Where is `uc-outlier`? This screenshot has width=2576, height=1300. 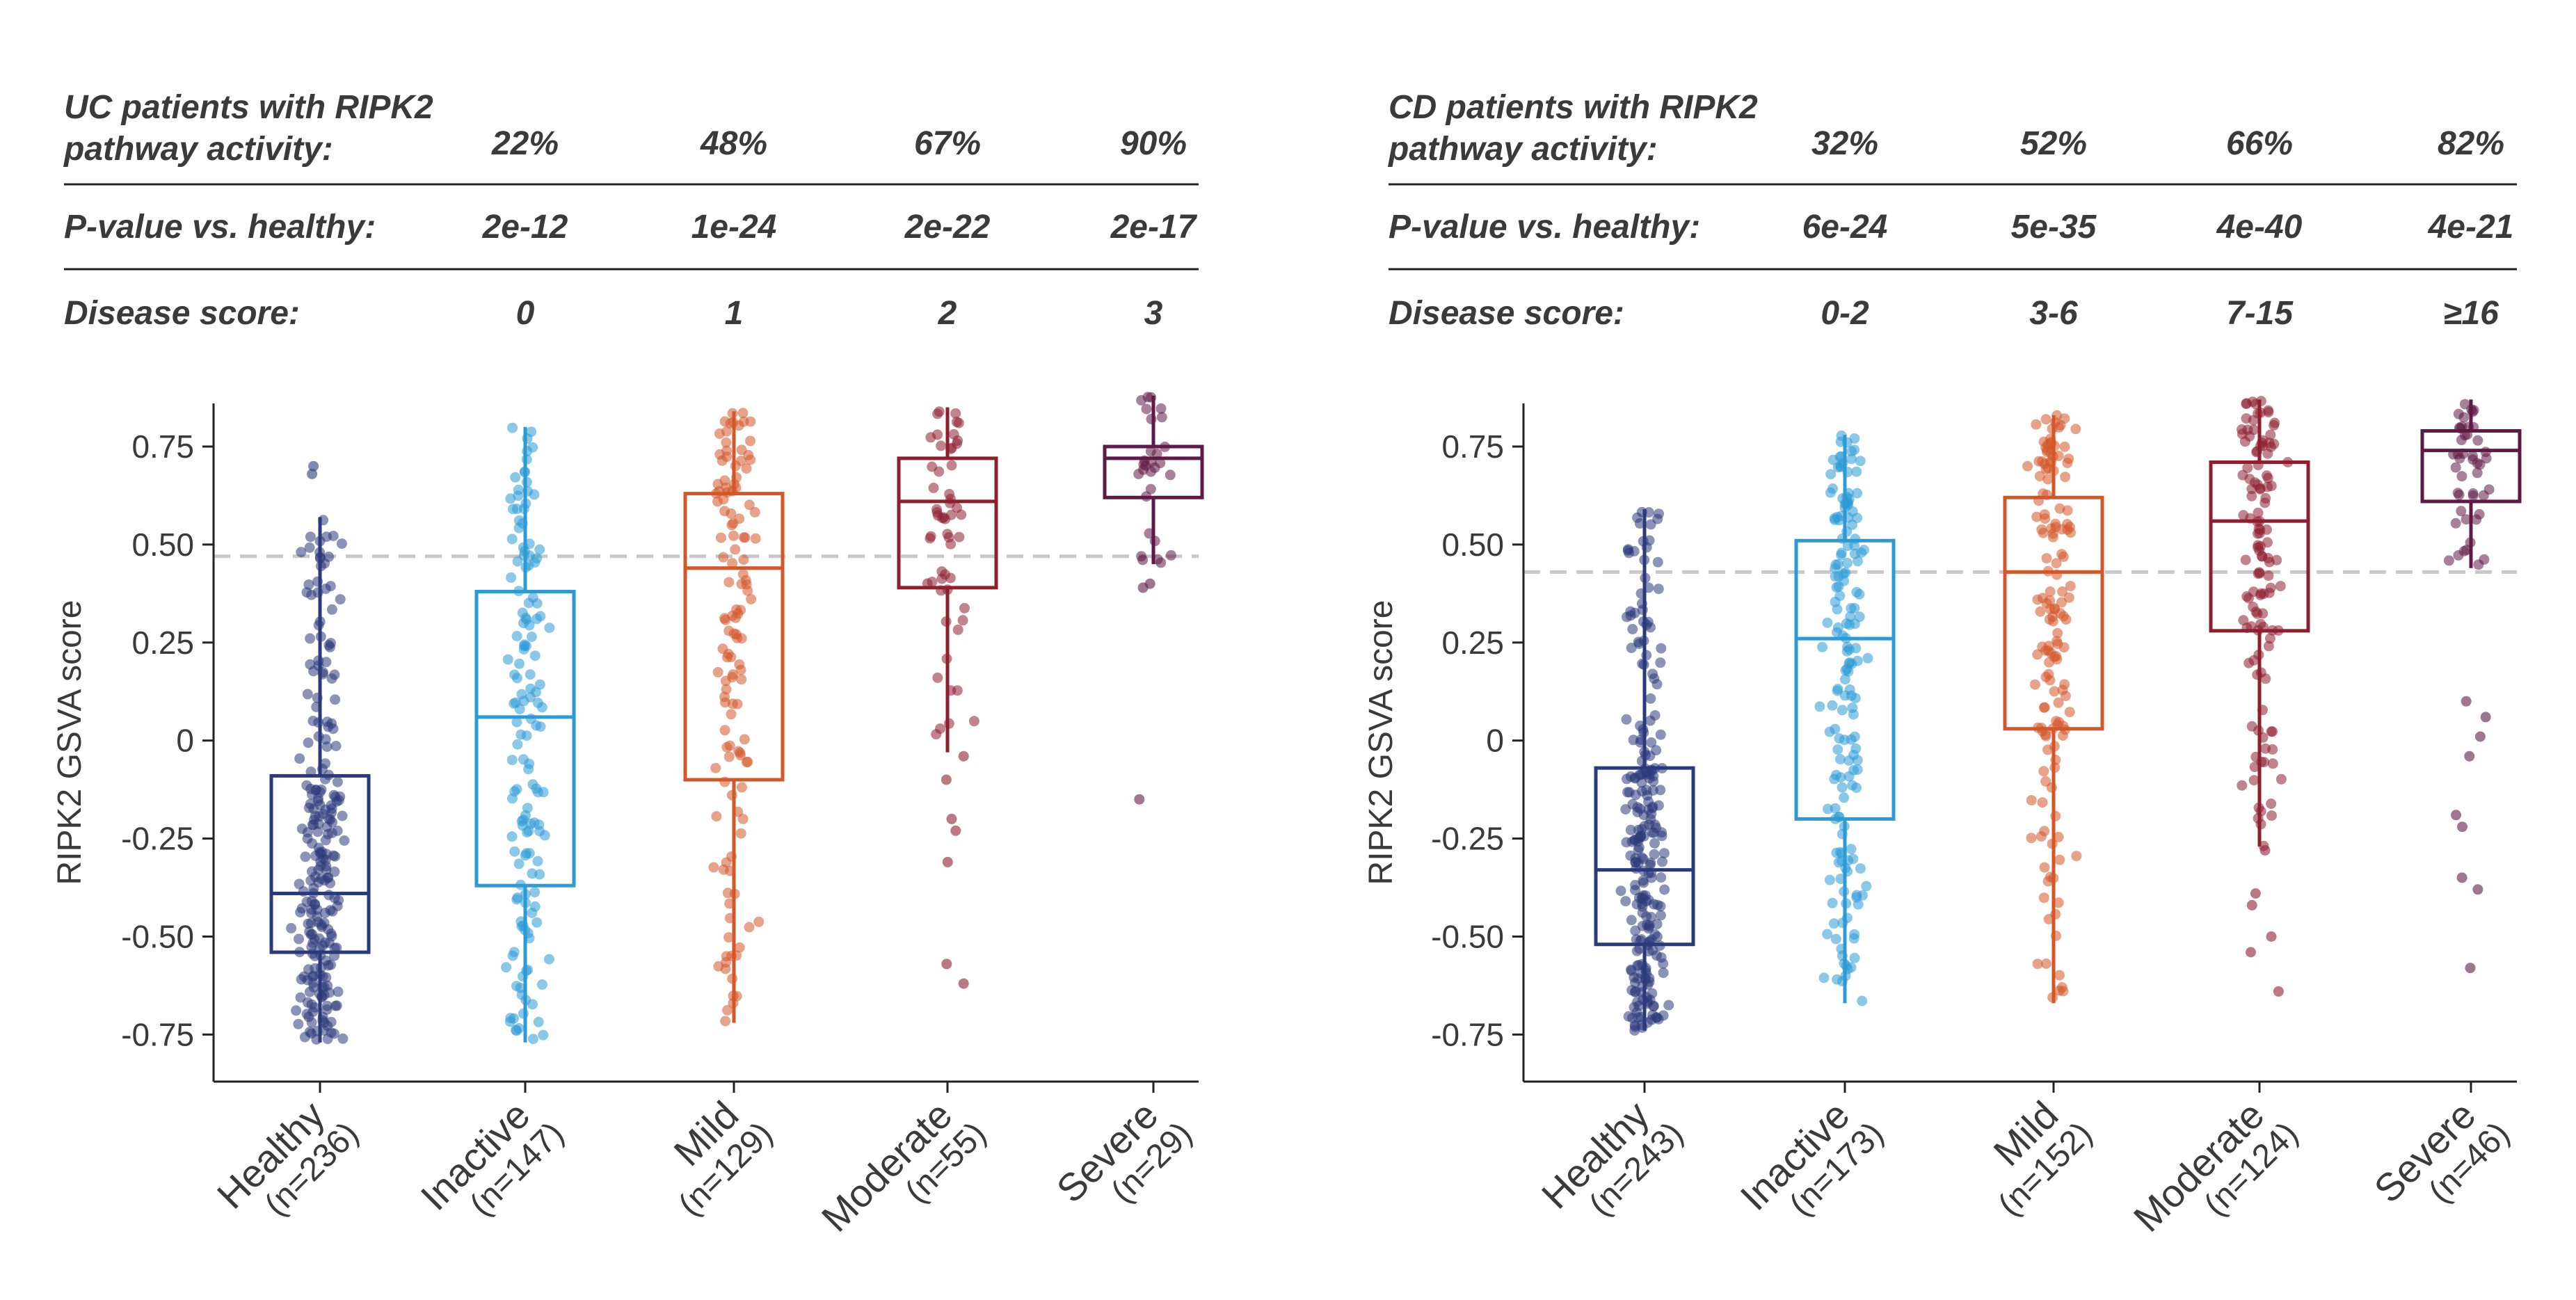 uc-outlier is located at coordinates (1139, 799).